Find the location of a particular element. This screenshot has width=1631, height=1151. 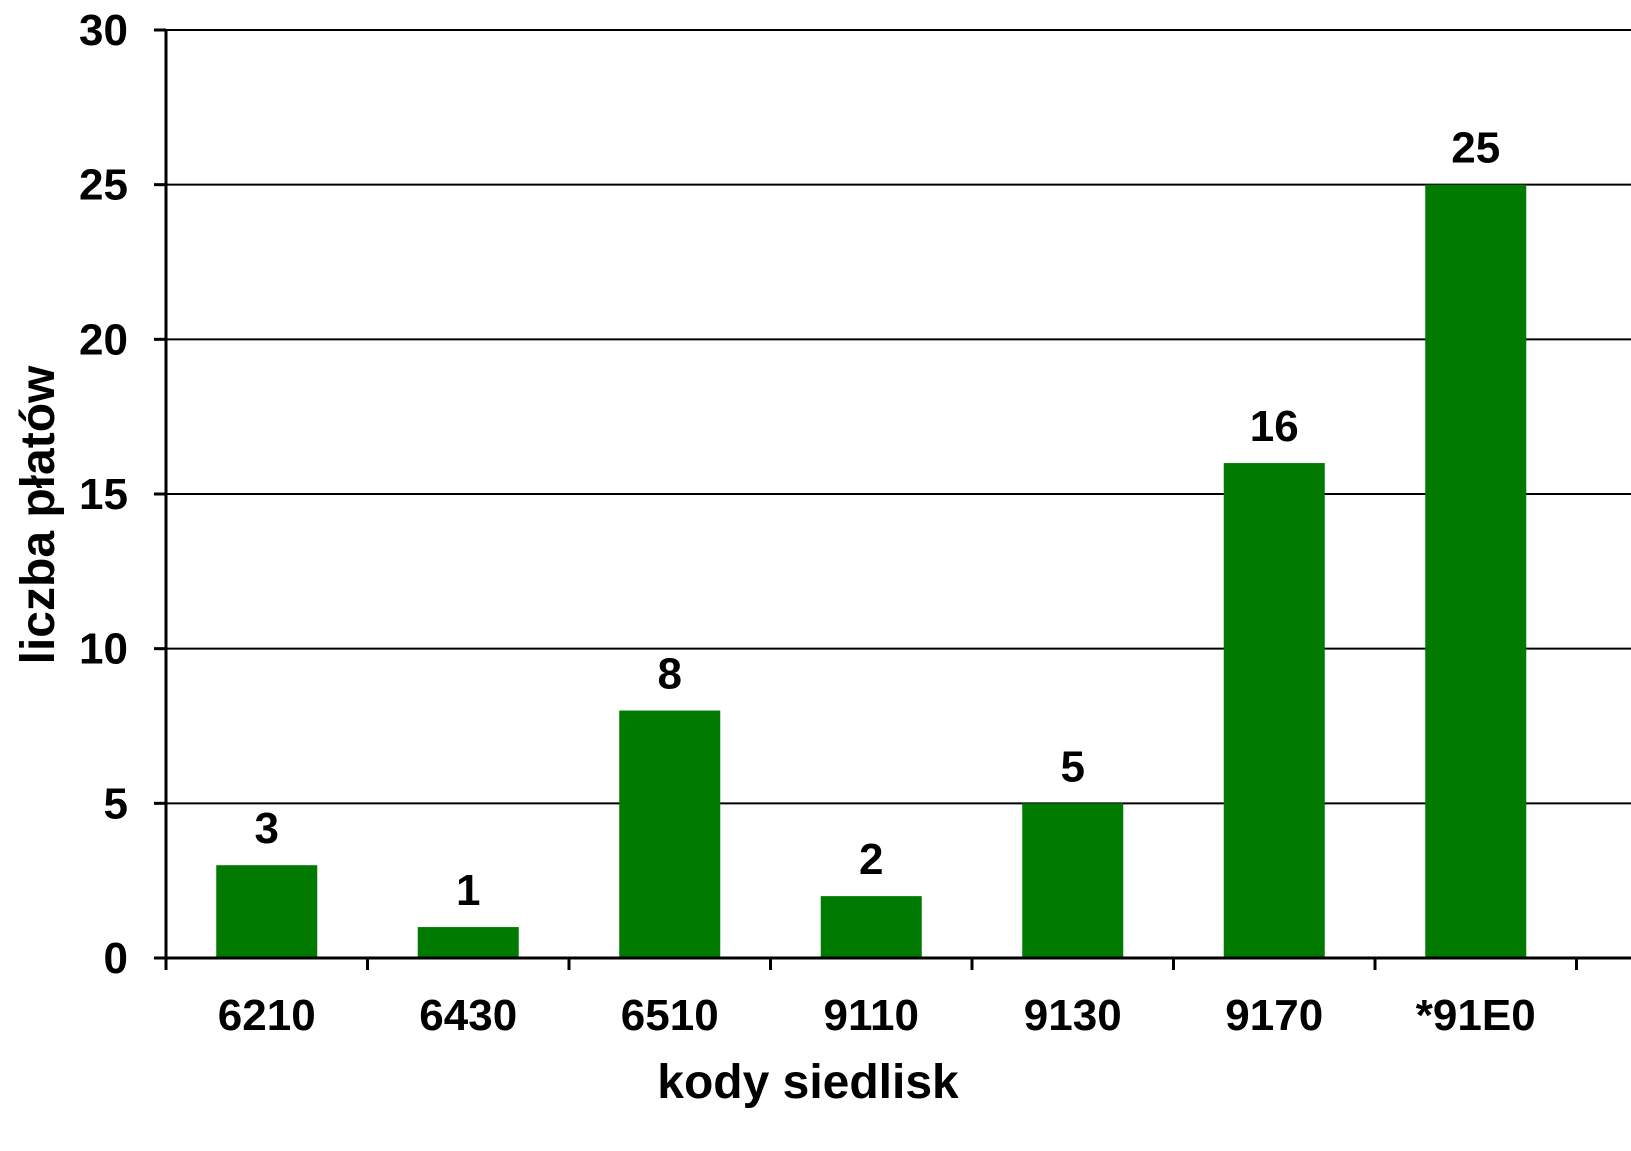

data-label: 2 is located at coordinates (871, 859).